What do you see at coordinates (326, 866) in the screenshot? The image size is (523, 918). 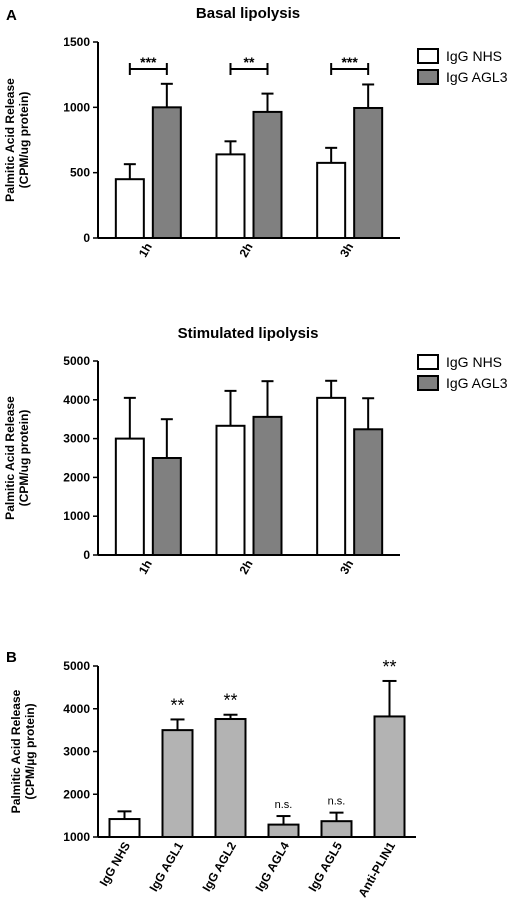 I see `x-tick-label: IgG AGL5` at bounding box center [326, 866].